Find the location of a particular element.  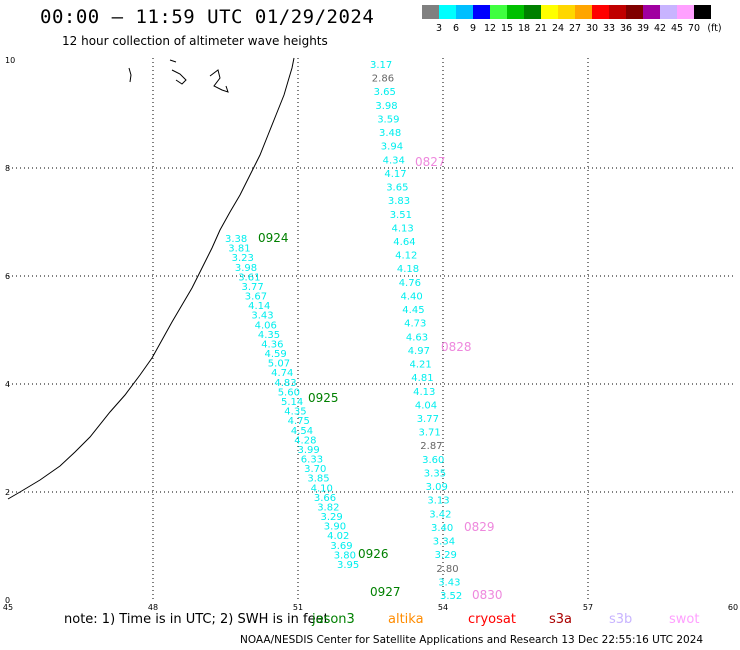

swh-value: 4.73 is located at coordinates (415, 324).